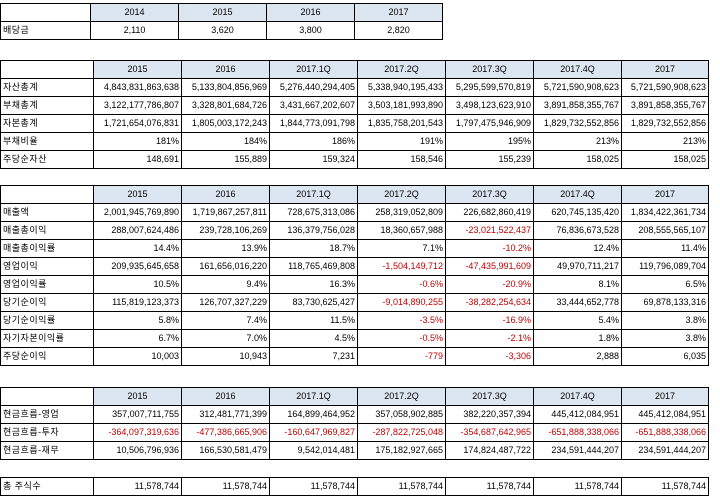  I want to click on value-cell: 209,935,645,658, so click(137, 266).